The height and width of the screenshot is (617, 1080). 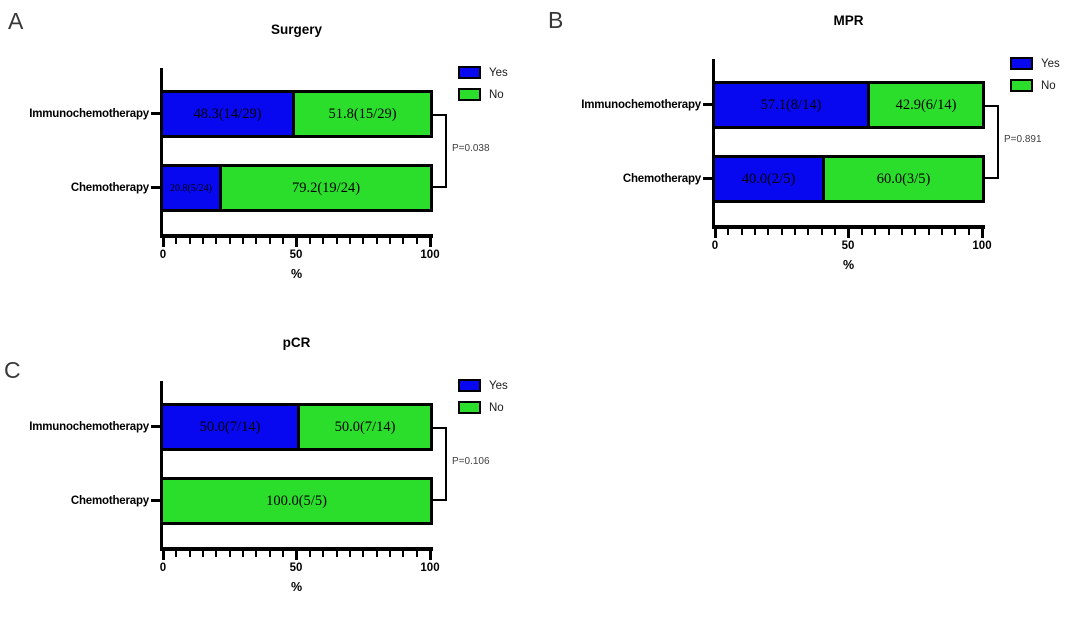 I want to click on bar-value-label: 20.8(5/24), so click(x=191, y=188).